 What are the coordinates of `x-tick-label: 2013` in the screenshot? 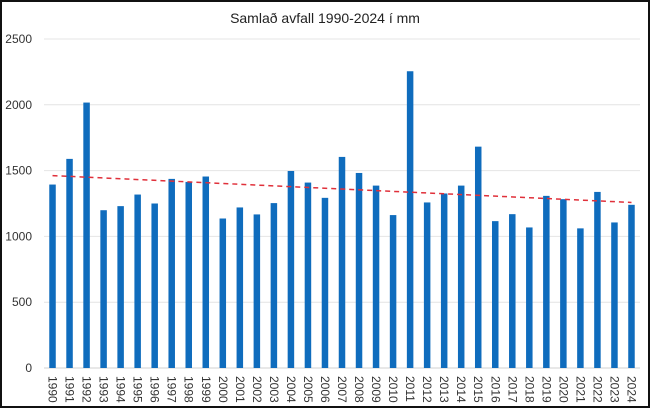 It's located at (444, 389).